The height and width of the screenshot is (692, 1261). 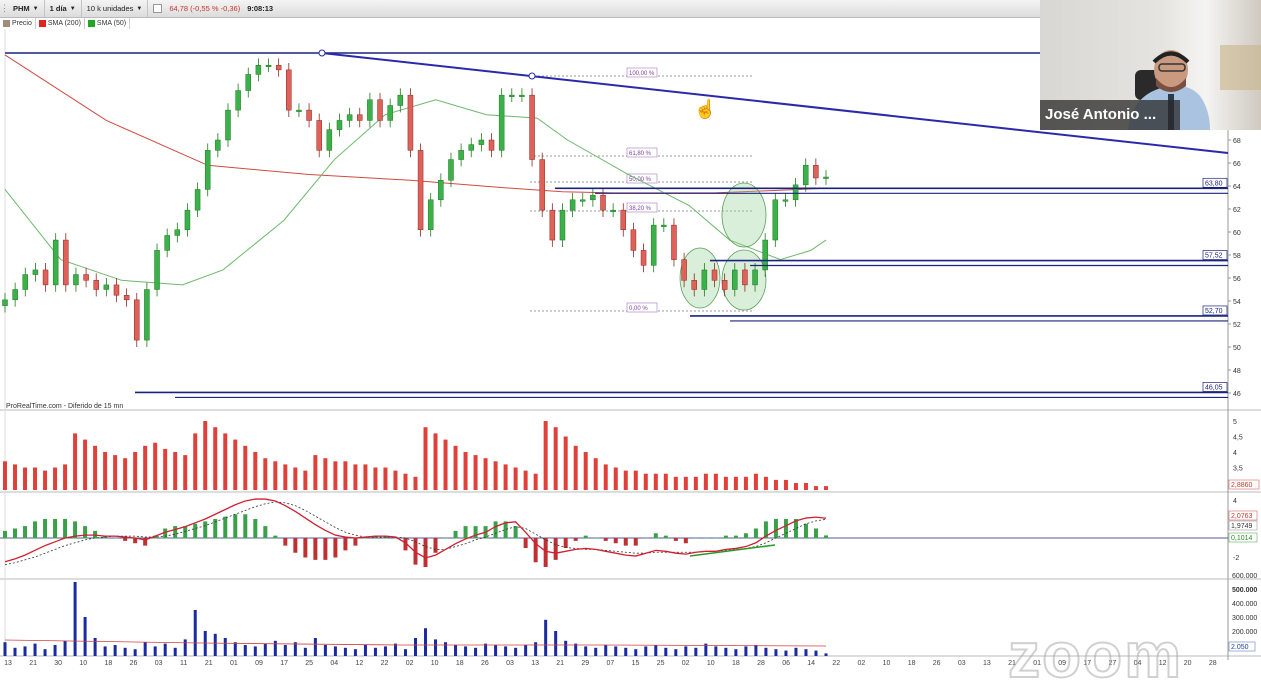 I want to click on date-tick-label: 21, so click(x=208, y=663).